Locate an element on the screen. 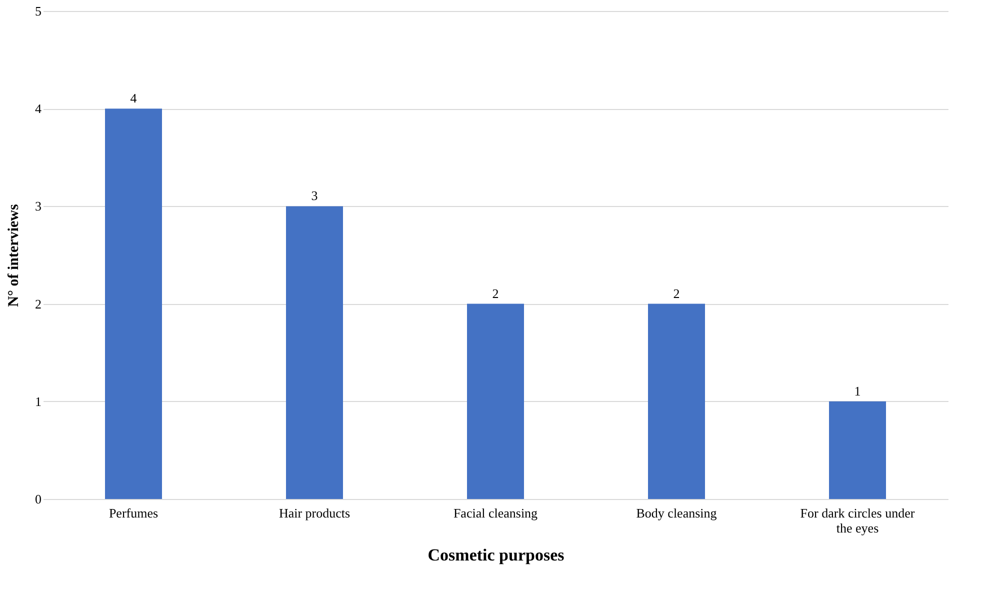  y-tick-label: 4 is located at coordinates (38, 108).